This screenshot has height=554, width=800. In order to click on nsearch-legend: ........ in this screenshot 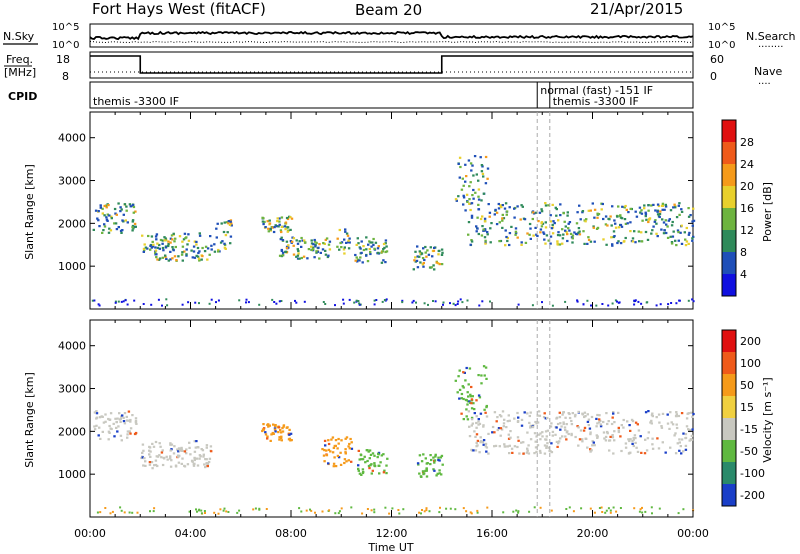, I will do `click(770, 44)`.